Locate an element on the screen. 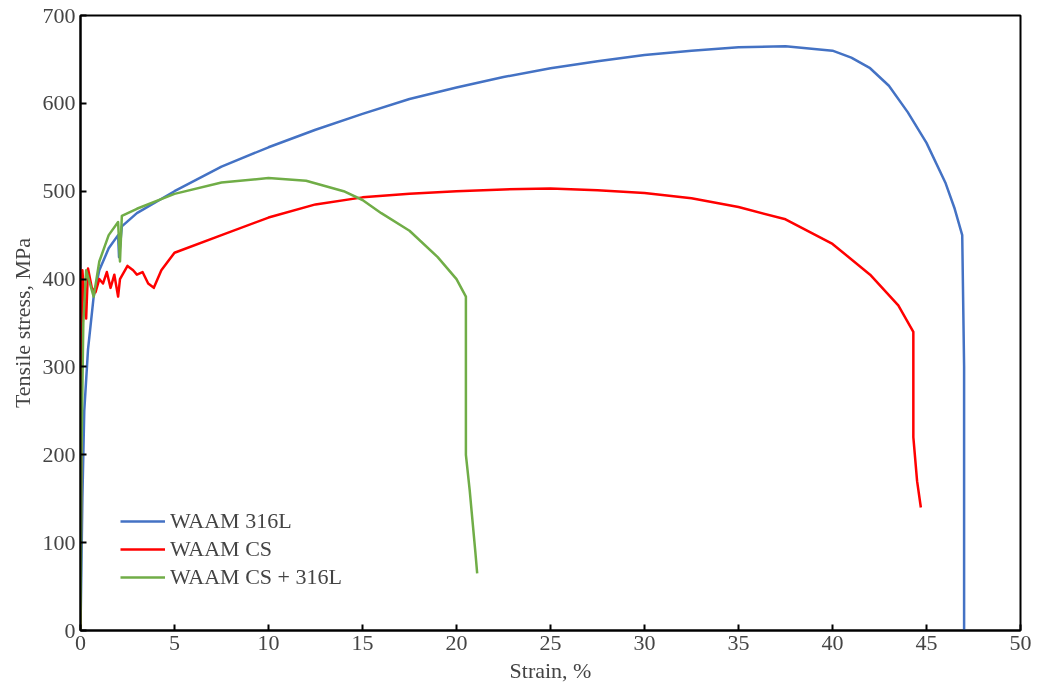 Image resolution: width=1051 pixels, height=697 pixels. x-tick-label: 5 is located at coordinates (174, 642).